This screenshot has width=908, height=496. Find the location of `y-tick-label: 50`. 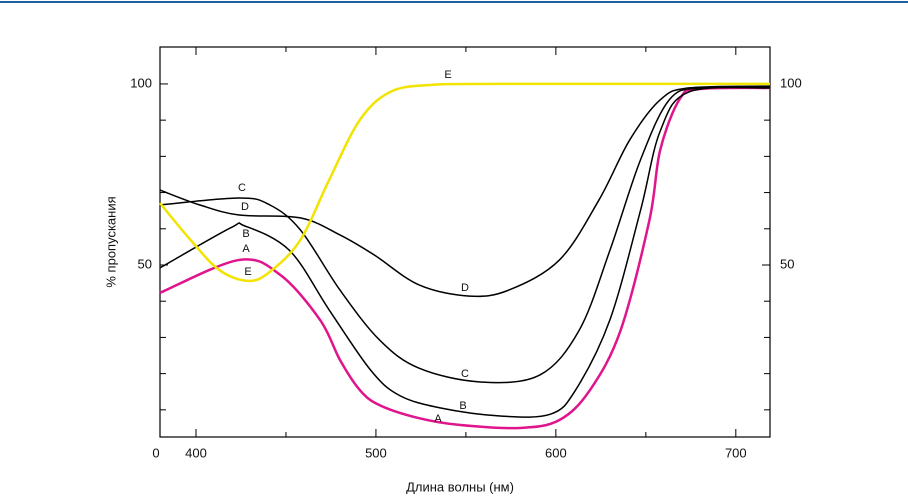

y-tick-label: 50 is located at coordinates (145, 263).